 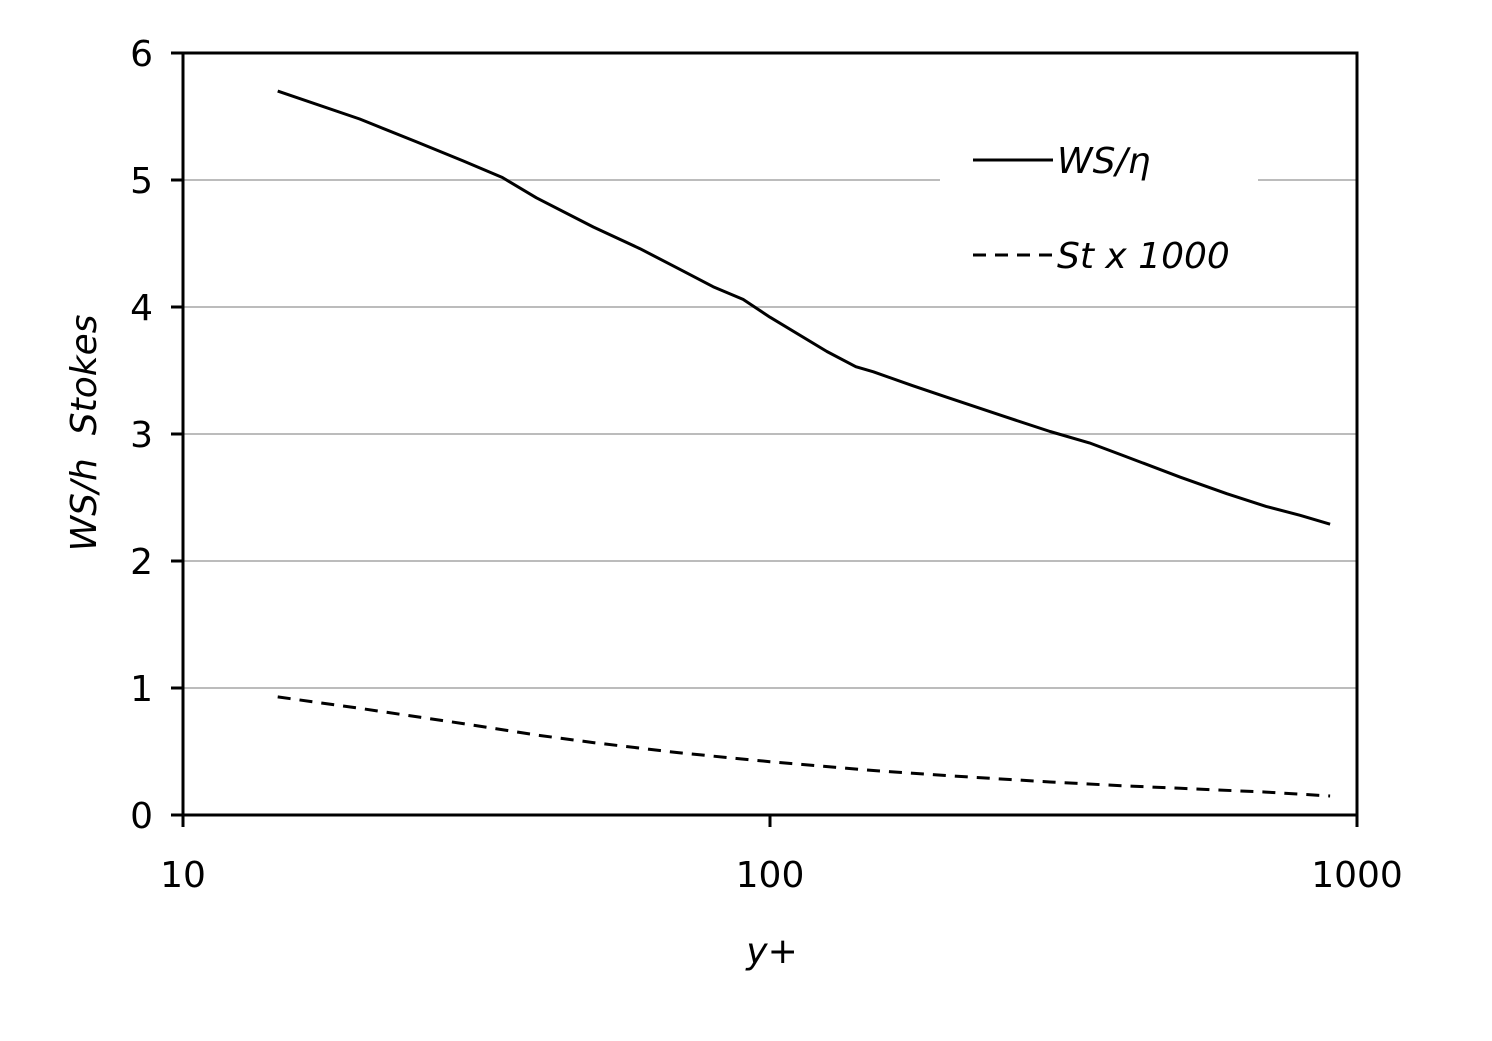 What do you see at coordinates (183, 875) in the screenshot?
I see `x-tick-label-10: 10` at bounding box center [183, 875].